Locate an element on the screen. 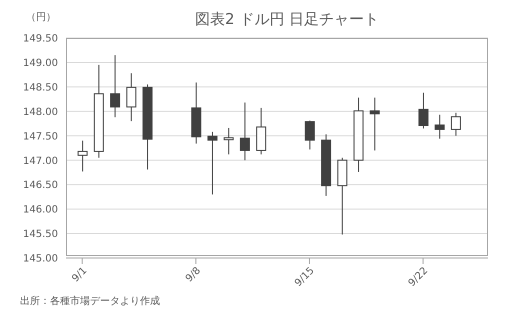  y-tick-label: 145.50 is located at coordinates (40, 234).